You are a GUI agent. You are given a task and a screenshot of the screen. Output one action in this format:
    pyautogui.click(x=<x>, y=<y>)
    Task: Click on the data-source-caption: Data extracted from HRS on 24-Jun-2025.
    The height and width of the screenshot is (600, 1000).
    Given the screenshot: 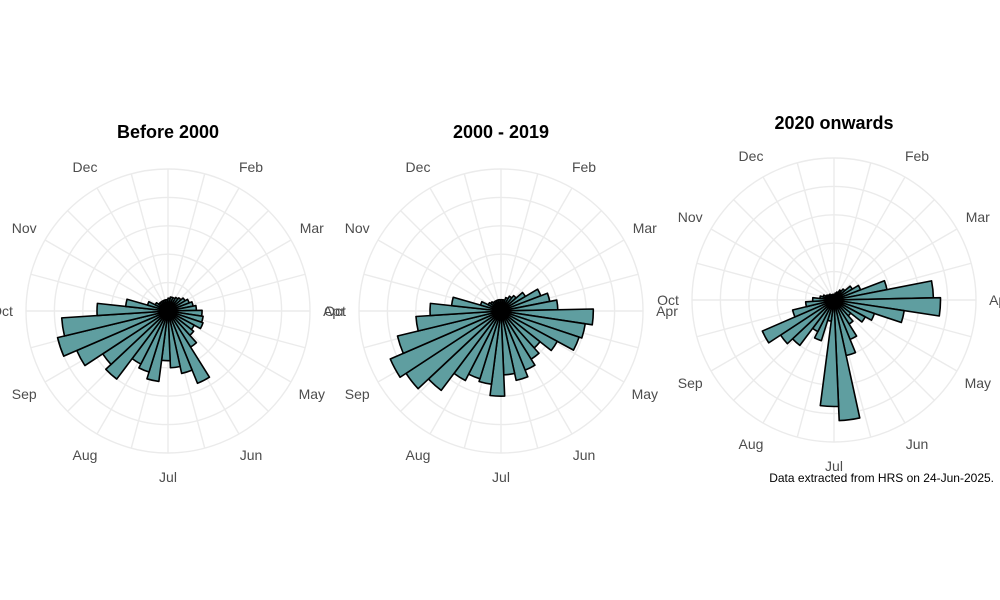 What is the action you would take?
    pyautogui.click(x=881, y=478)
    